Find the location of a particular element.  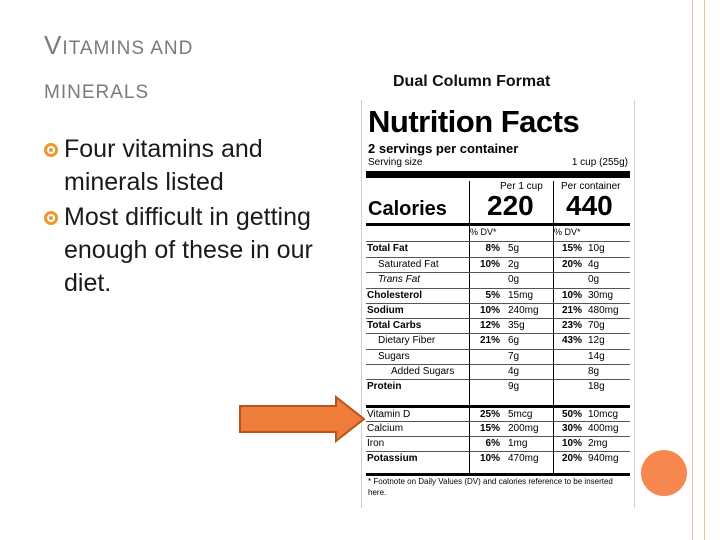

nutrient-row: Iron 6% 1mg 10% 2mg is located at coordinates (498, 444).